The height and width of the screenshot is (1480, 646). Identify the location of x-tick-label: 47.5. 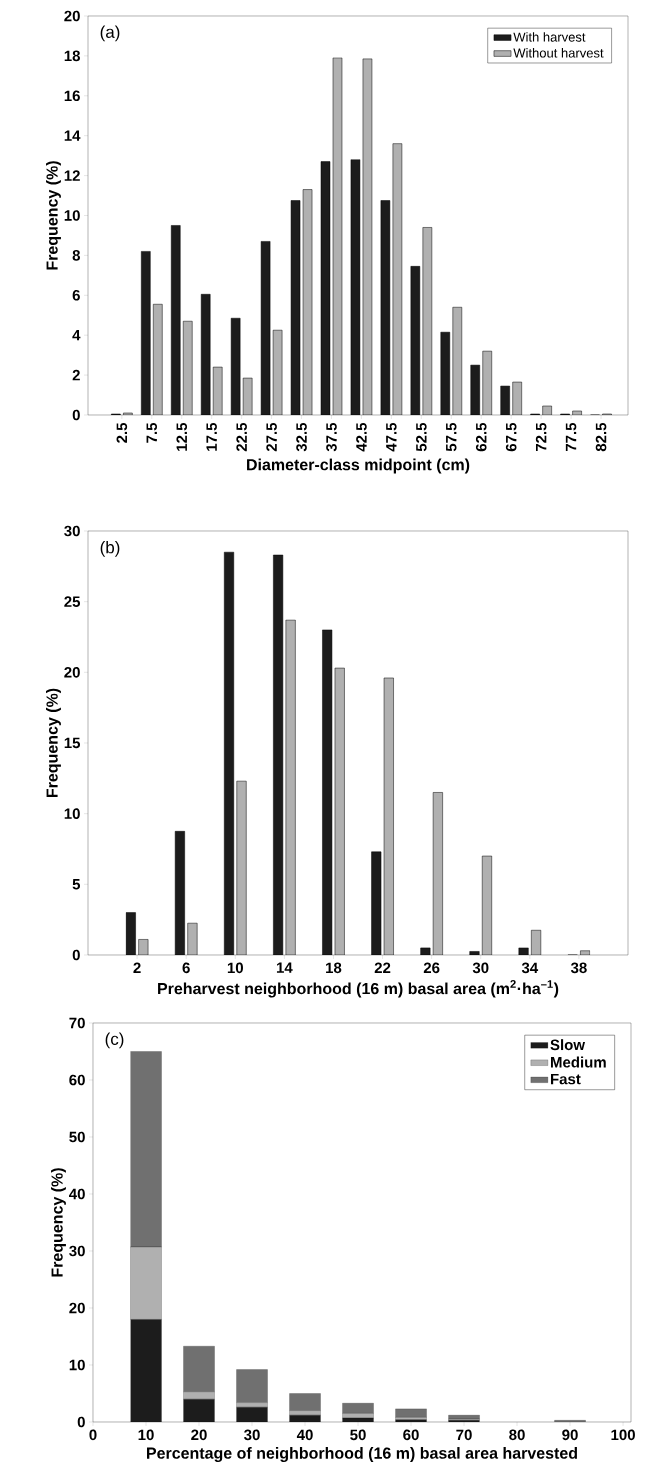
(391, 437).